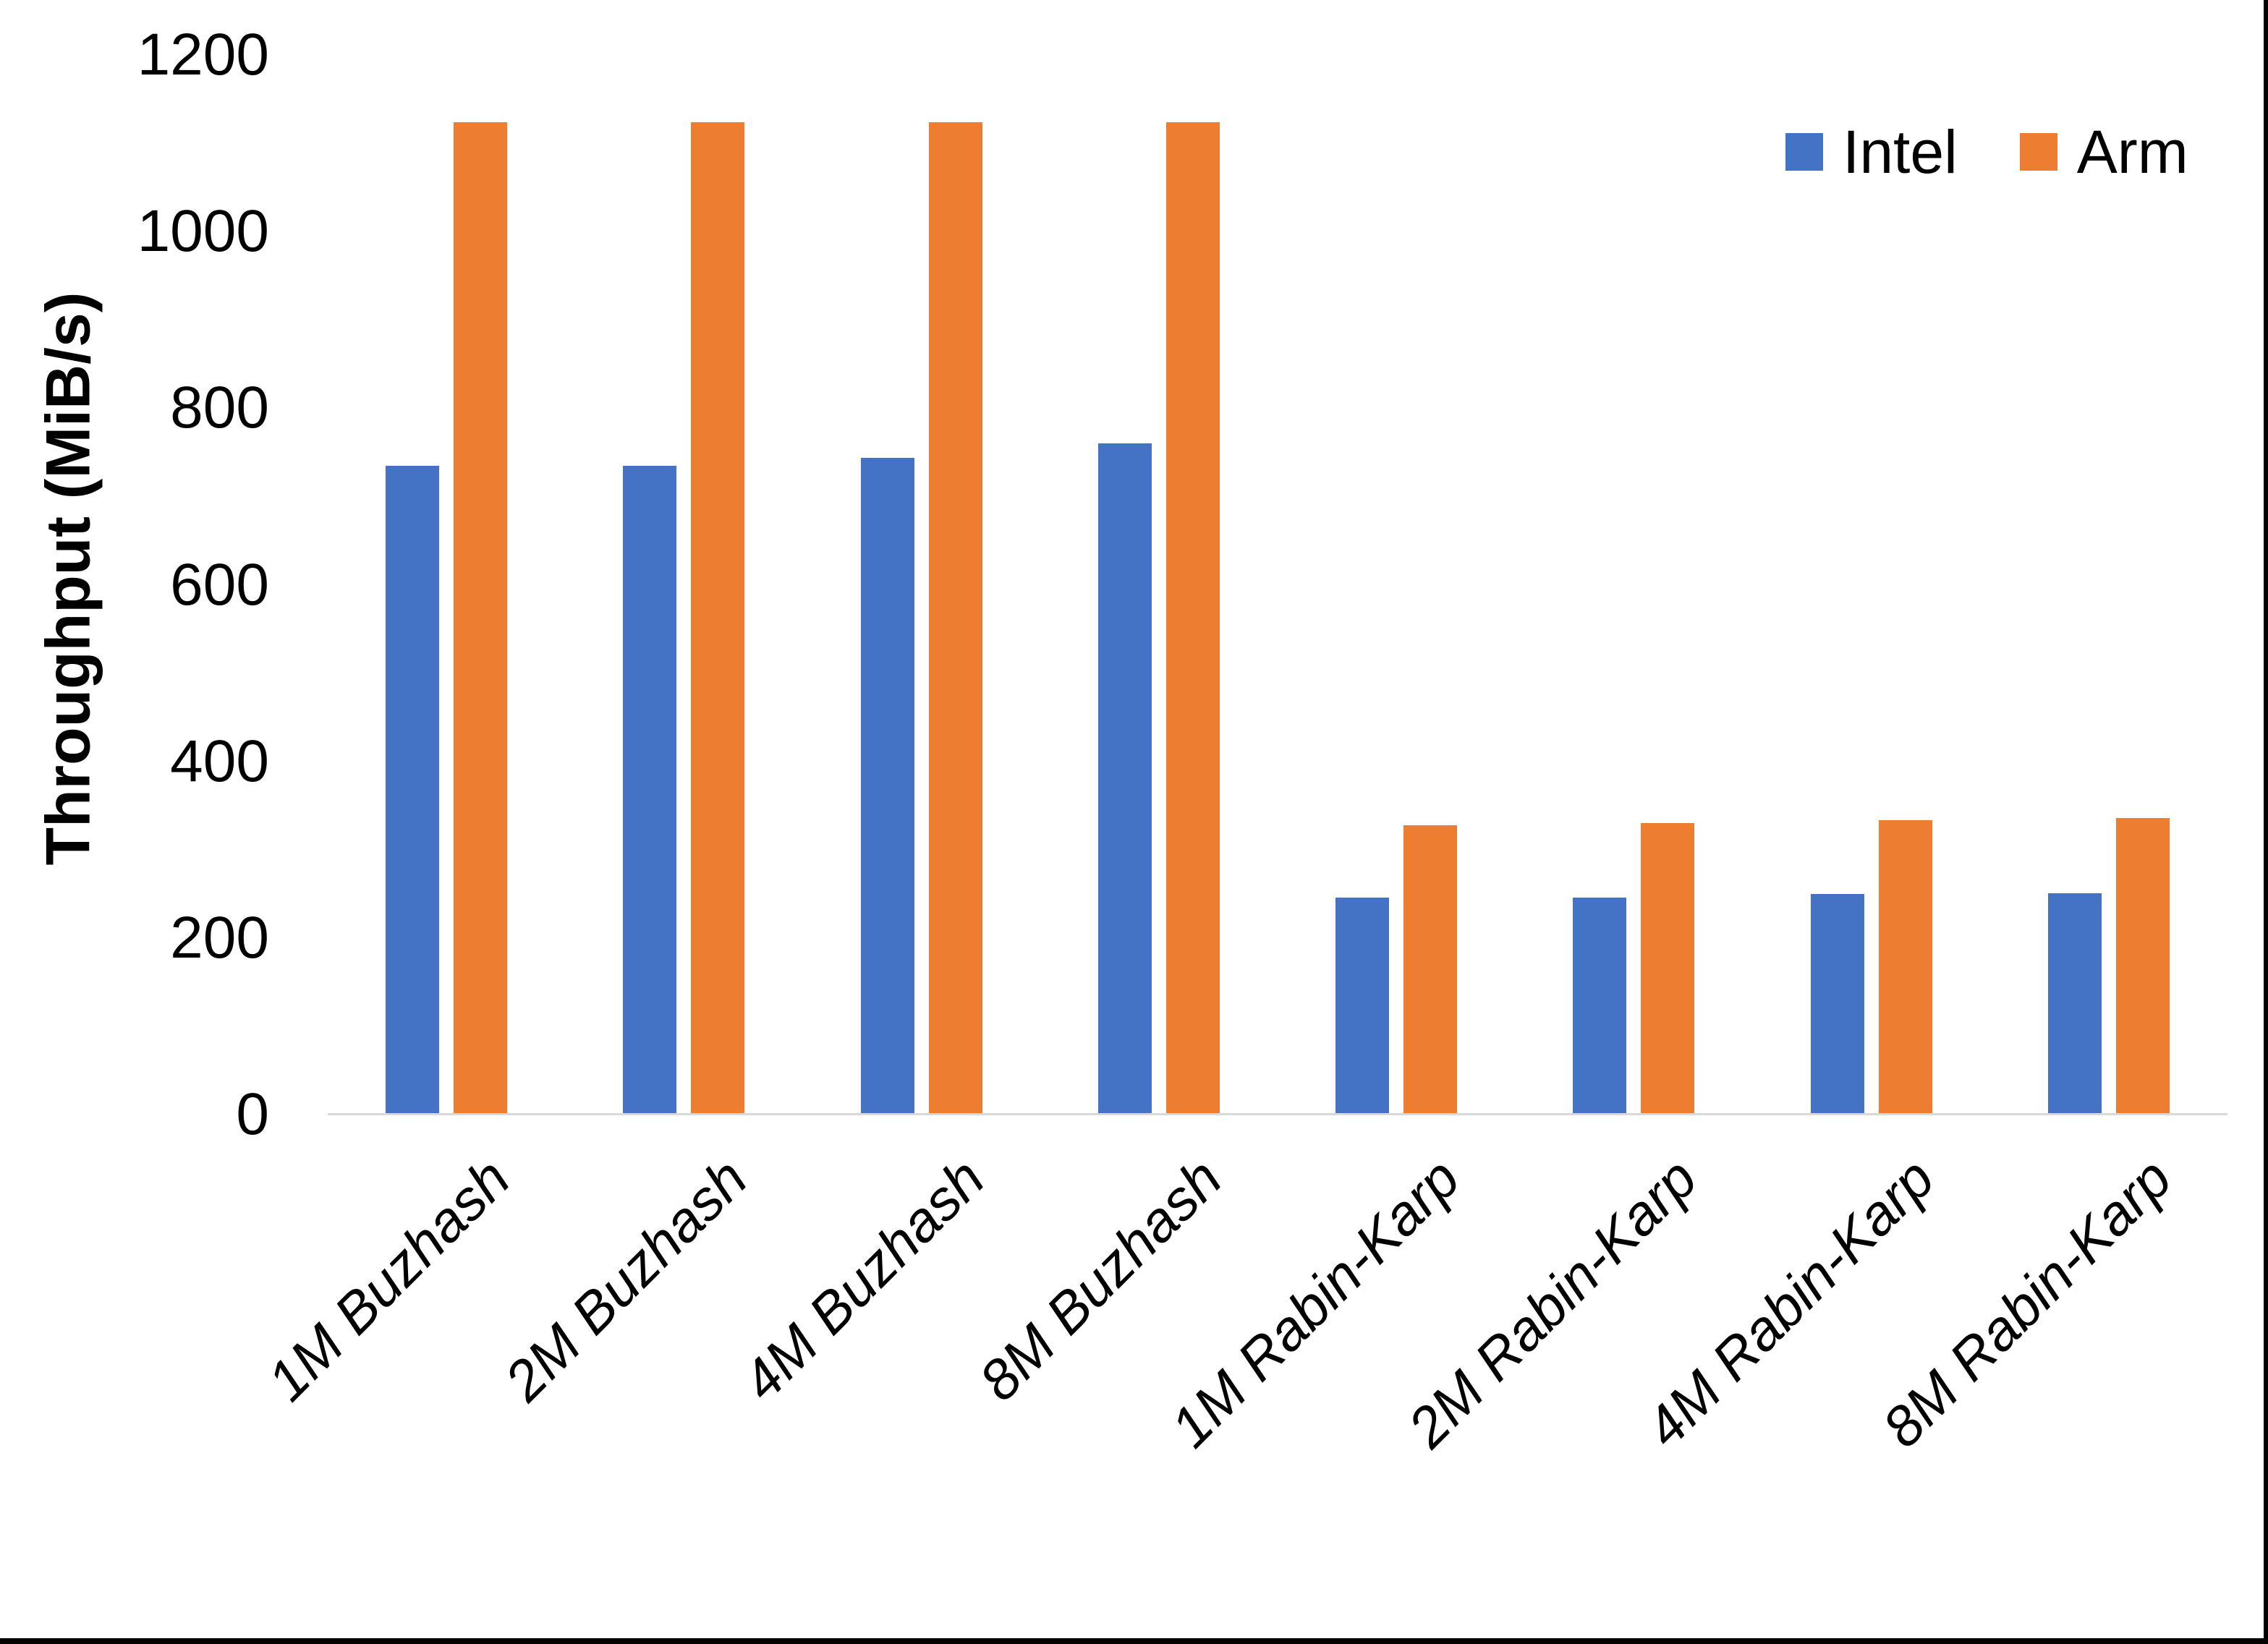 The width and height of the screenshot is (2268, 1644). What do you see at coordinates (650, 790) in the screenshot?
I see `bar-intel-2m-buzhash` at bounding box center [650, 790].